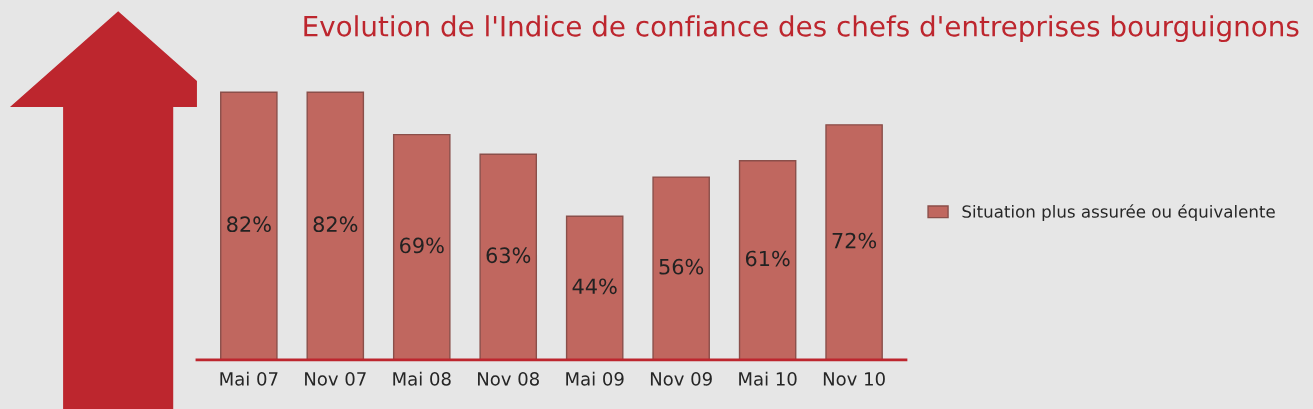 Image resolution: width=1313 pixels, height=409 pixels. I want to click on data-label: 72%, so click(854, 240).